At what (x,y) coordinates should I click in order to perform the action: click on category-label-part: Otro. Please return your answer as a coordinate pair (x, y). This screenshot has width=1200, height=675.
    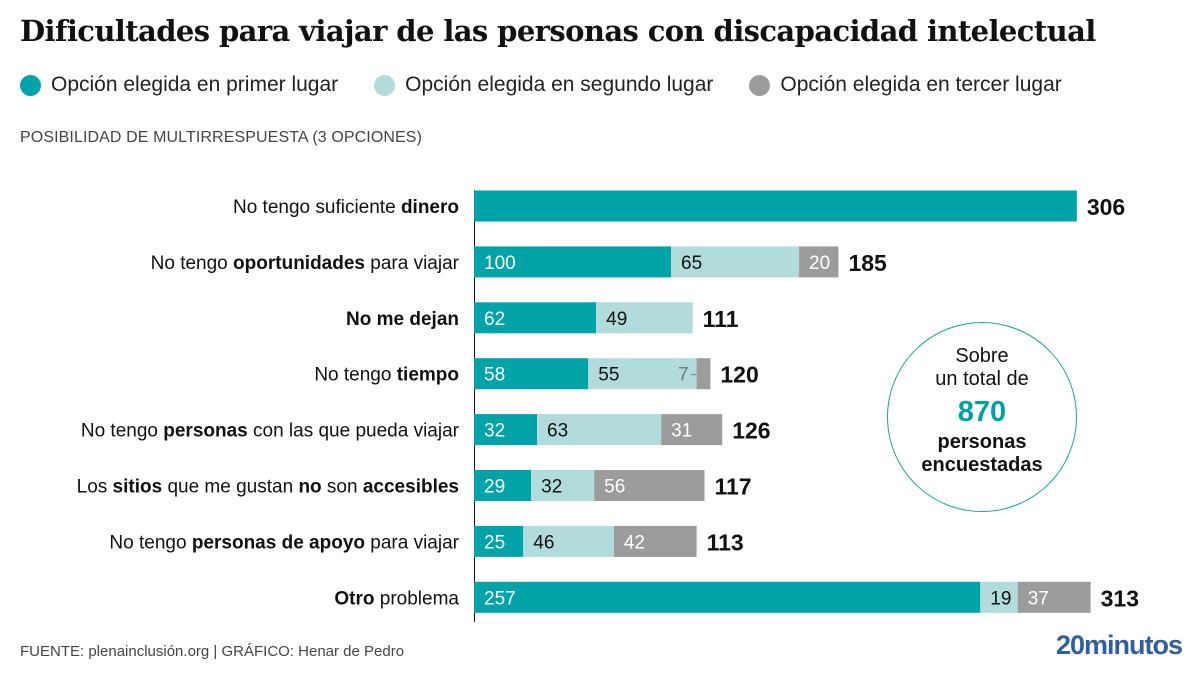
    Looking at the image, I should click on (354, 598).